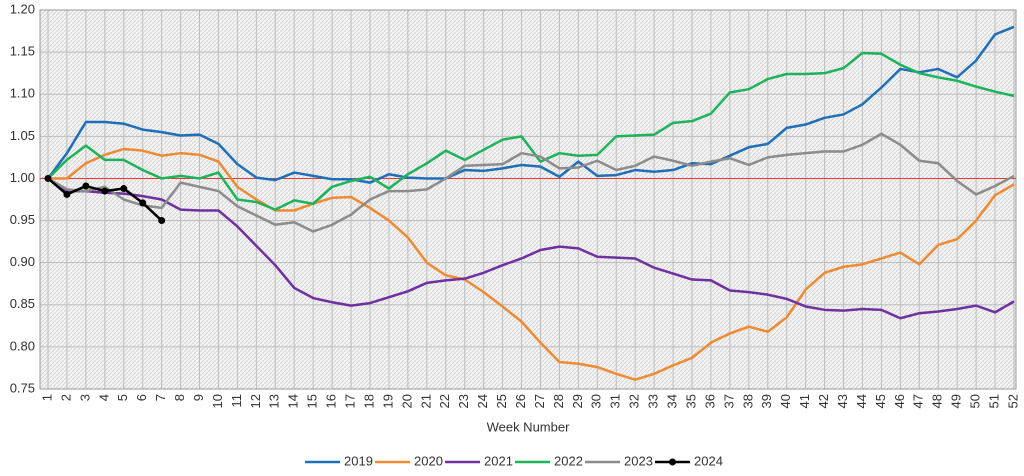  What do you see at coordinates (22, 387) in the screenshot?
I see `y-tick-label: 0.75` at bounding box center [22, 387].